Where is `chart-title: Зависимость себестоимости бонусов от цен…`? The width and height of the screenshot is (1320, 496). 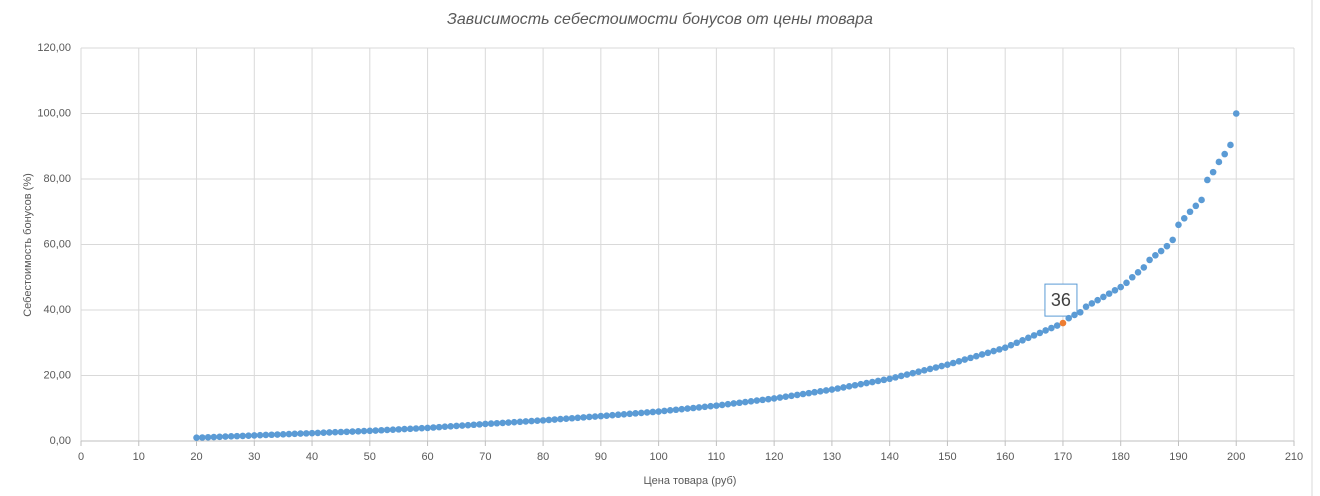 chart-title: Зависимость себестоимости бонусов от цен… is located at coordinates (660, 19).